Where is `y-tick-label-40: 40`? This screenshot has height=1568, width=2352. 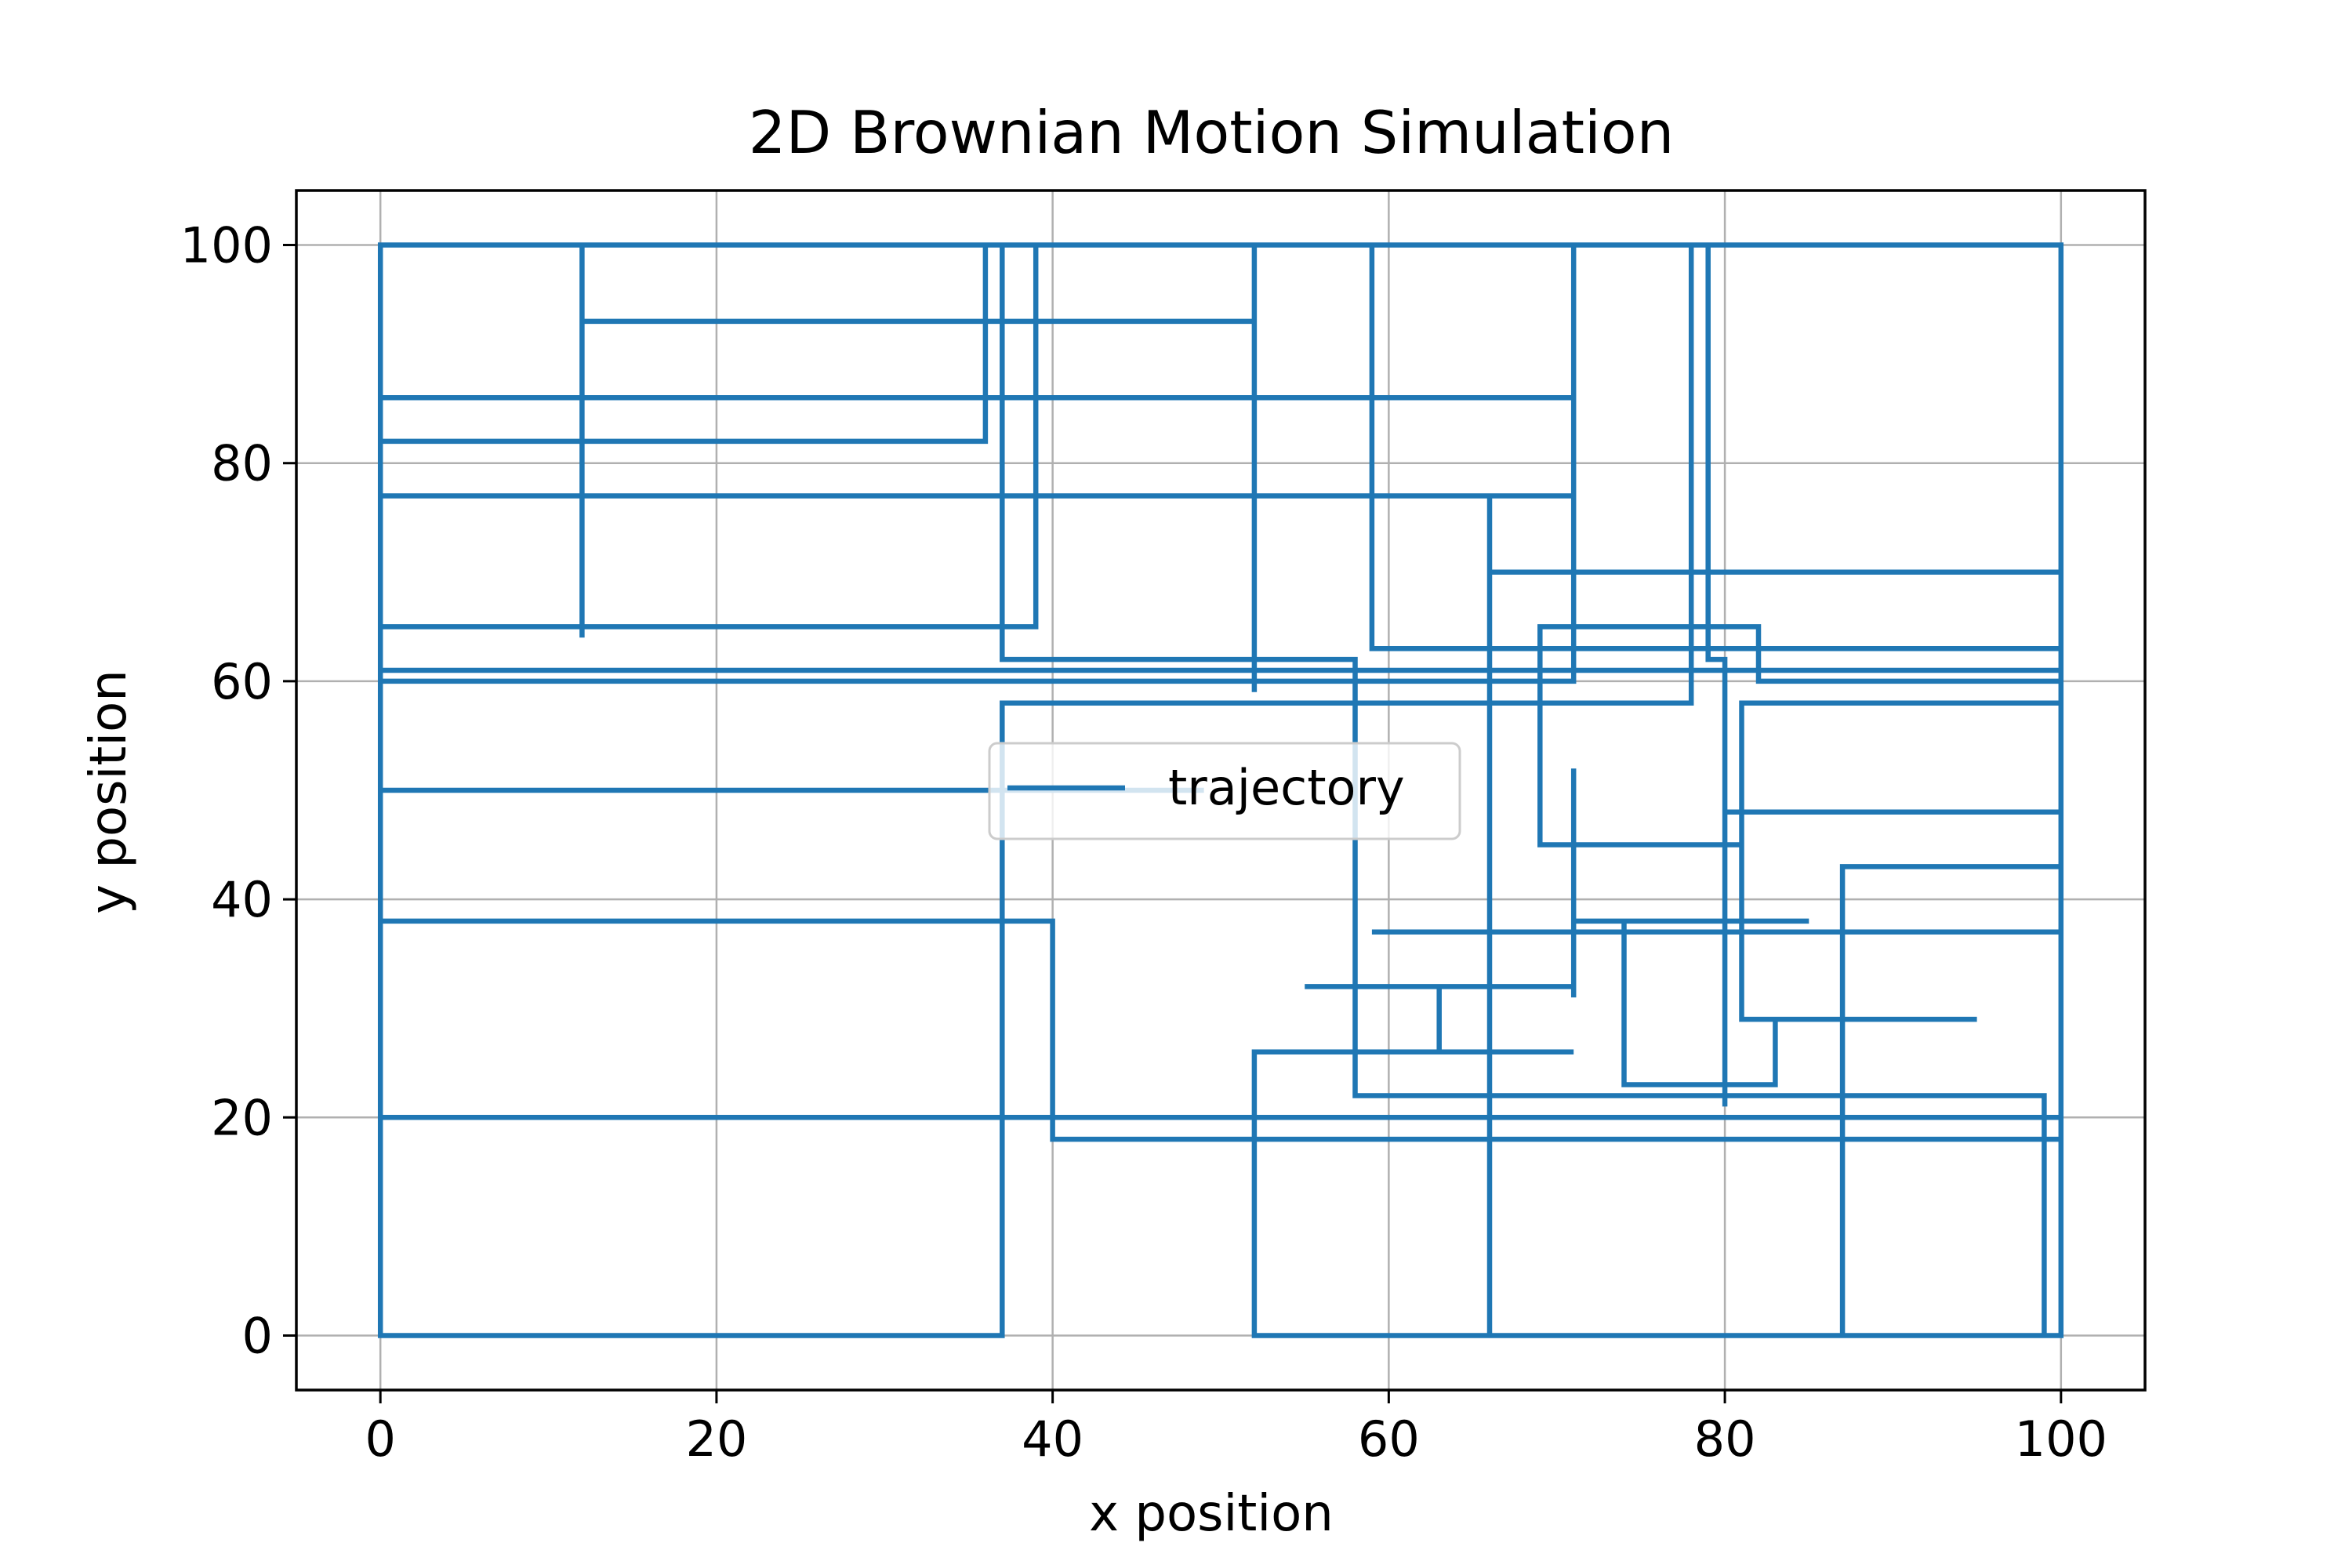
y-tick-label-40: 40 is located at coordinates (242, 899).